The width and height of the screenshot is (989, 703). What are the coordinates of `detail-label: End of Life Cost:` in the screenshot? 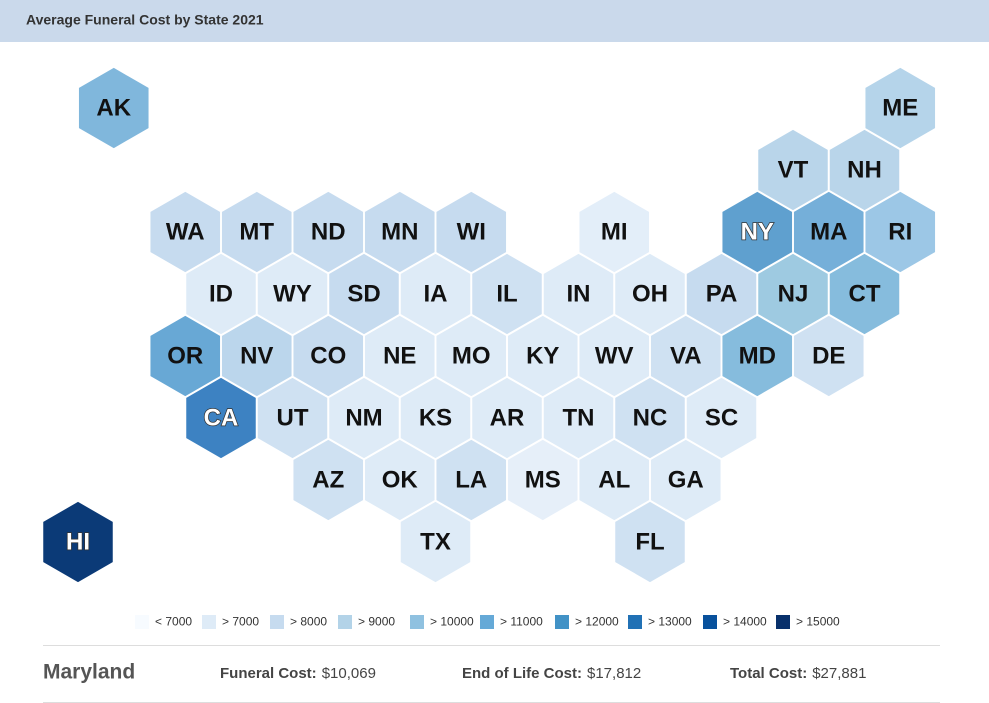 It's located at (522, 673).